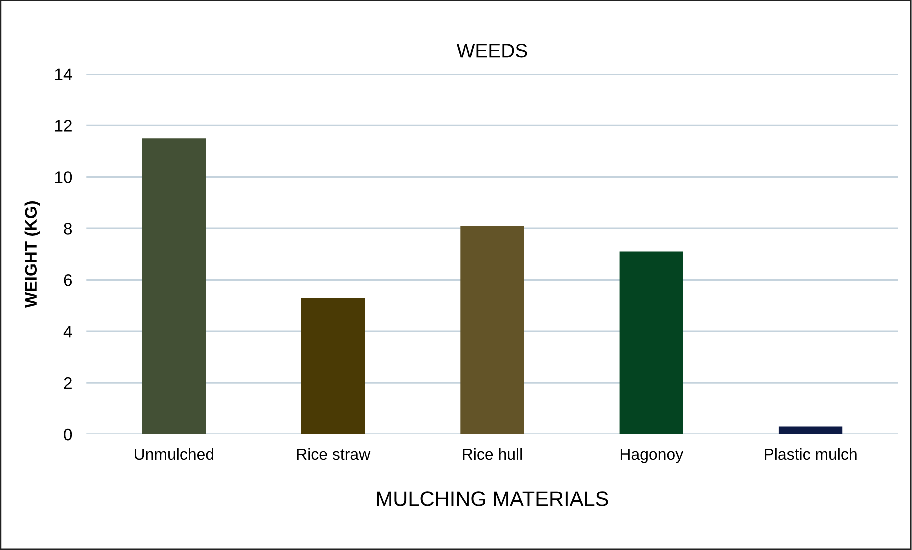  What do you see at coordinates (492, 51) in the screenshot?
I see `chart-title: WEEDS` at bounding box center [492, 51].